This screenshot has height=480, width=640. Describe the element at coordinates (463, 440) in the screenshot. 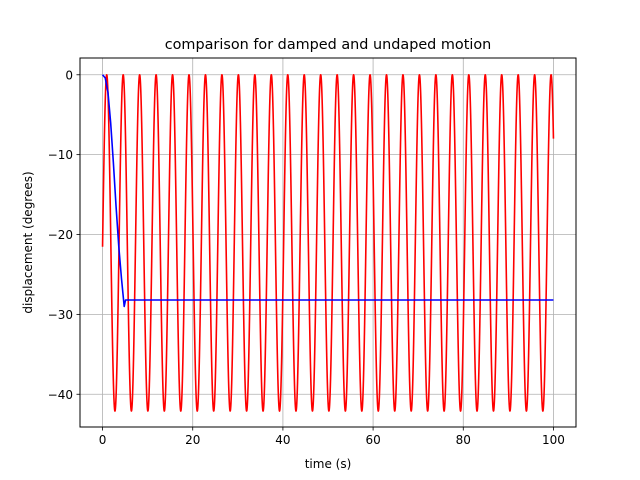

I see `x-tick-label: 80` at that location.